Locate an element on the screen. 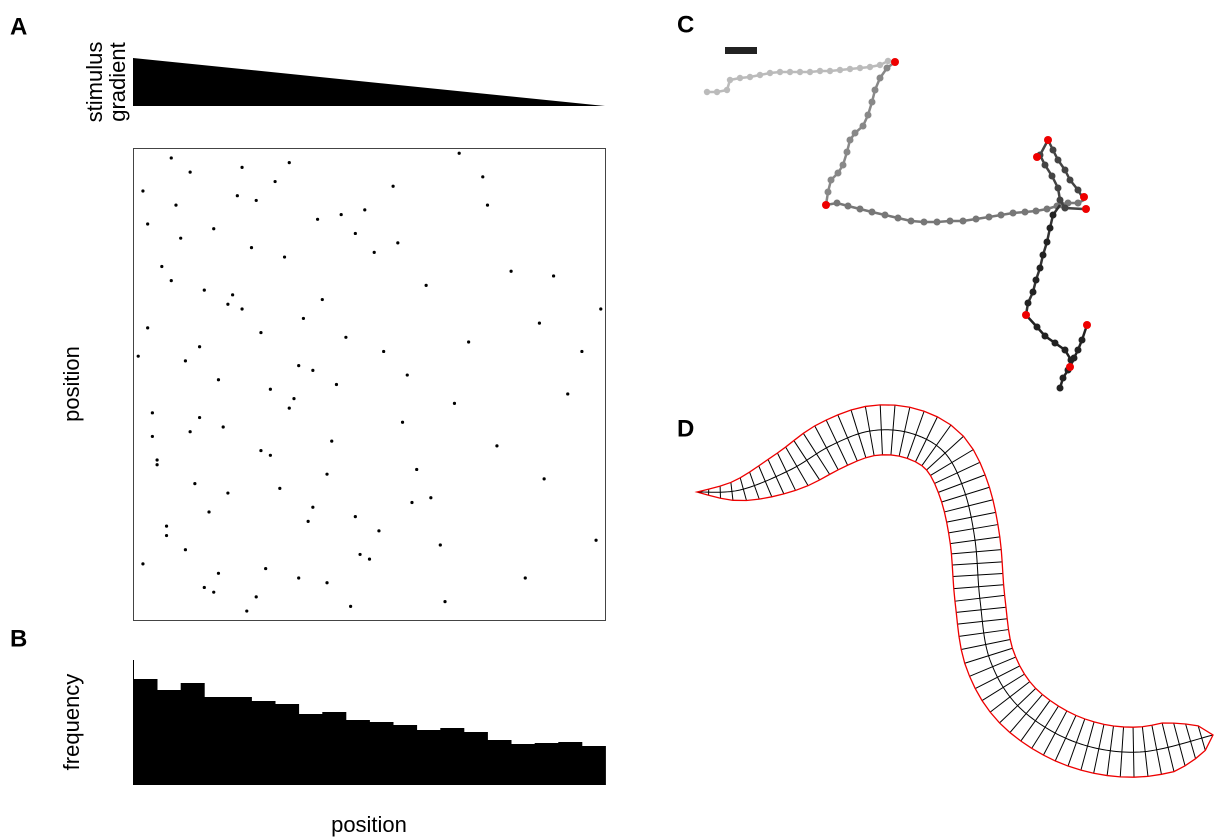 The height and width of the screenshot is (839, 1220). gradient-label: gradient is located at coordinates (117, 82).